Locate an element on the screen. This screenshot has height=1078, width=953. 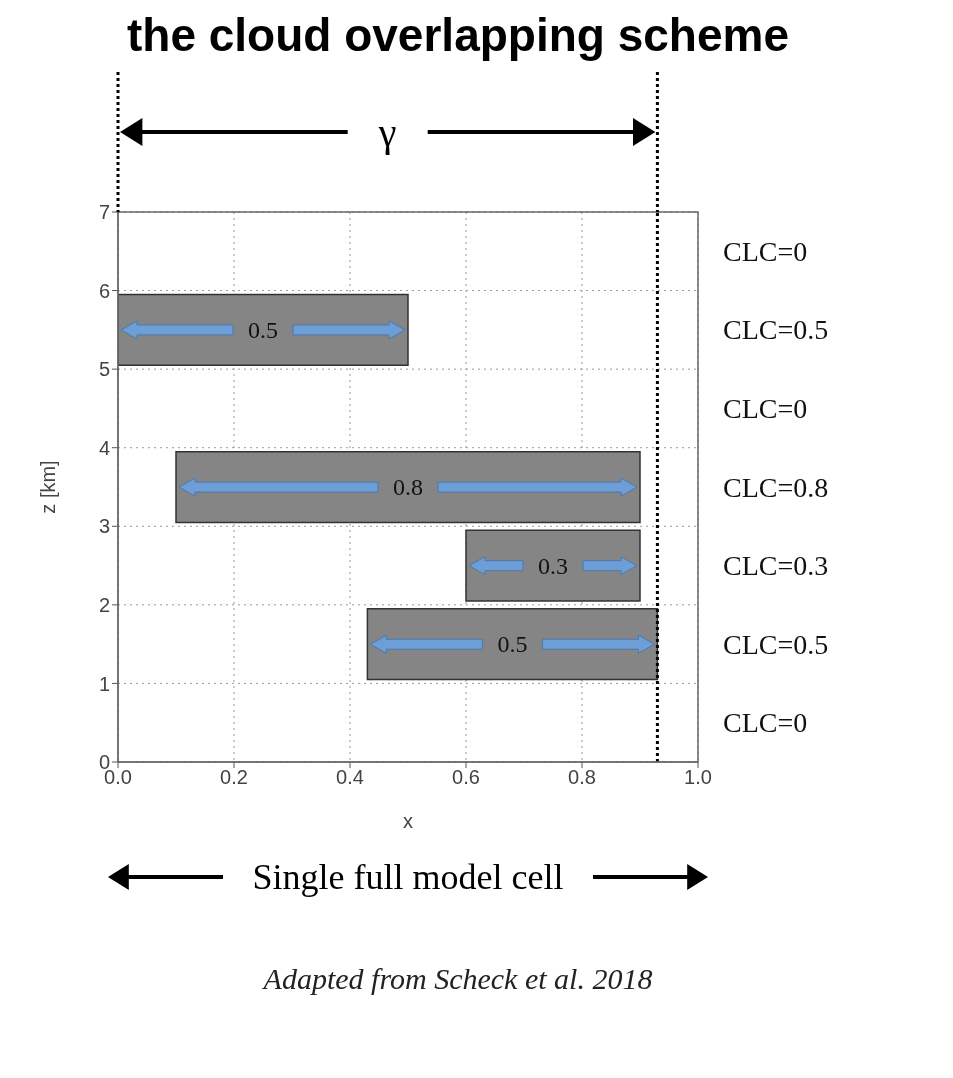
text: Adapted from Scheck et al. 2018 is located at coordinates (457, 979).